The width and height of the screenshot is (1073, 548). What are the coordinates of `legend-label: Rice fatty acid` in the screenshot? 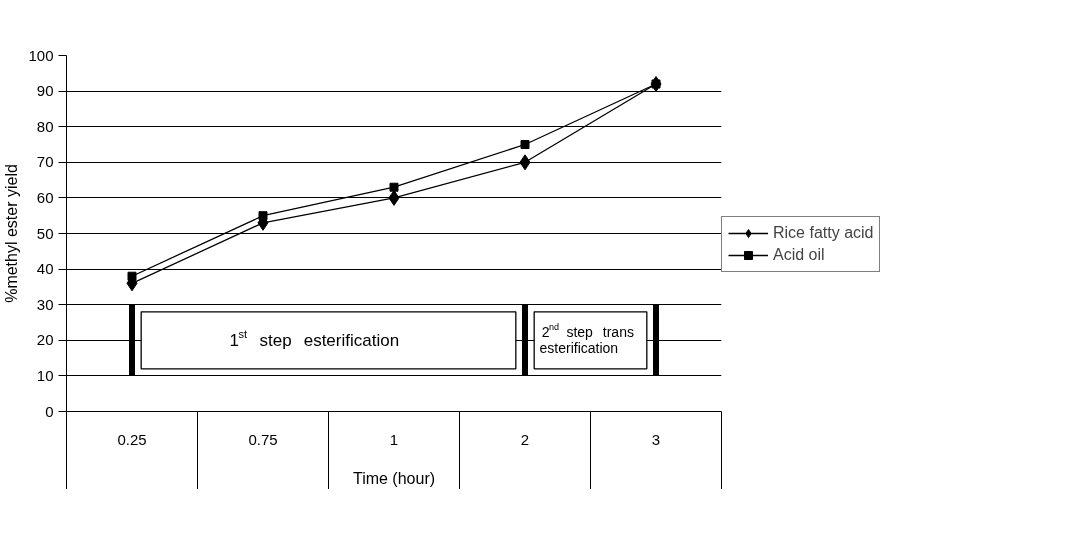 It's located at (823, 233).